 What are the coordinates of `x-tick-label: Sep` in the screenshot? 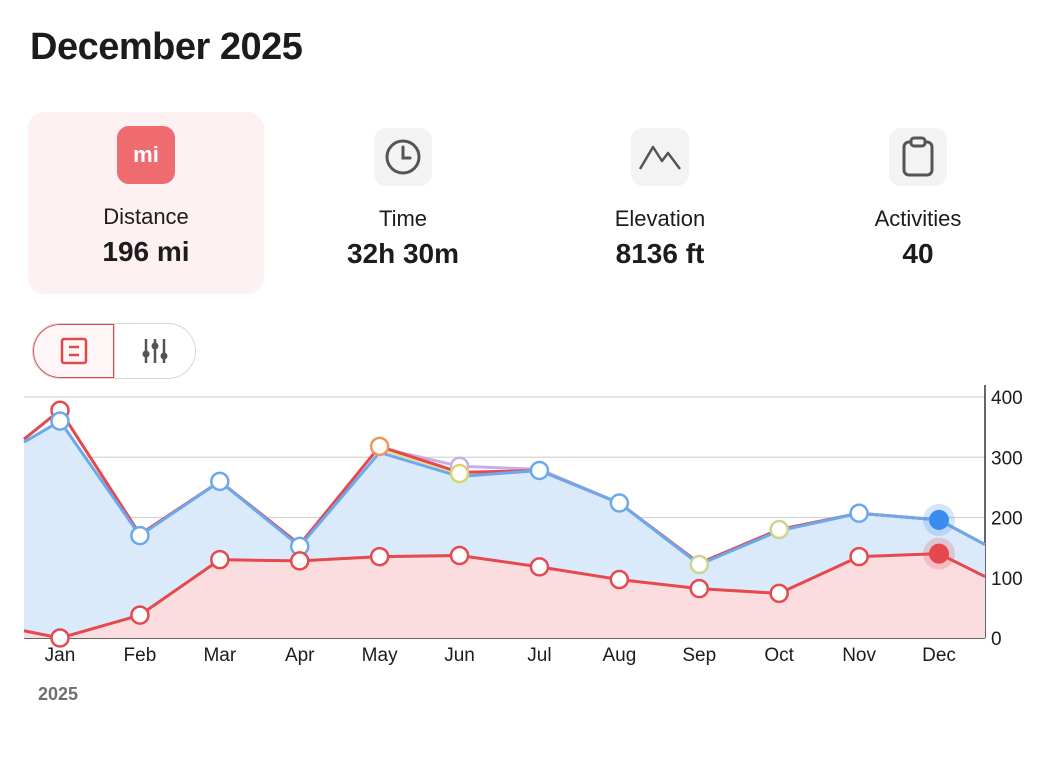 It's located at (699, 655).